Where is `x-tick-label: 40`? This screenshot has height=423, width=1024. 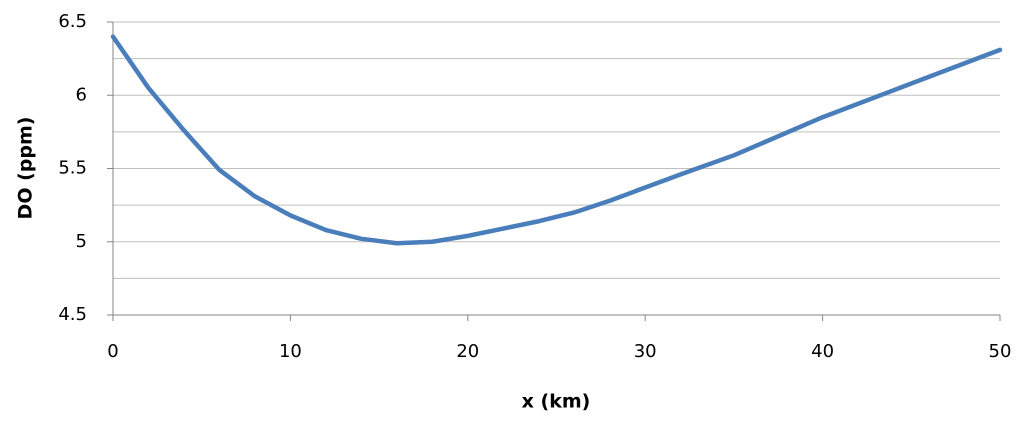
x-tick-label: 40 is located at coordinates (822, 351).